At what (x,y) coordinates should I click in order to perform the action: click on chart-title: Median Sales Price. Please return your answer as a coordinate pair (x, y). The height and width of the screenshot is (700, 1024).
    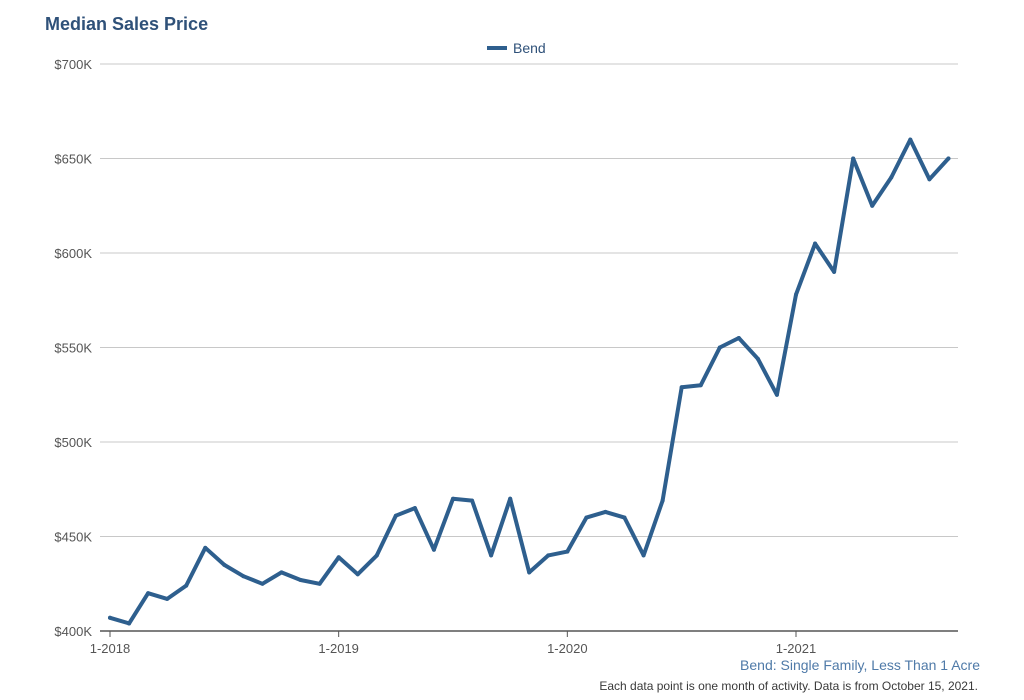
    Looking at the image, I should click on (127, 24).